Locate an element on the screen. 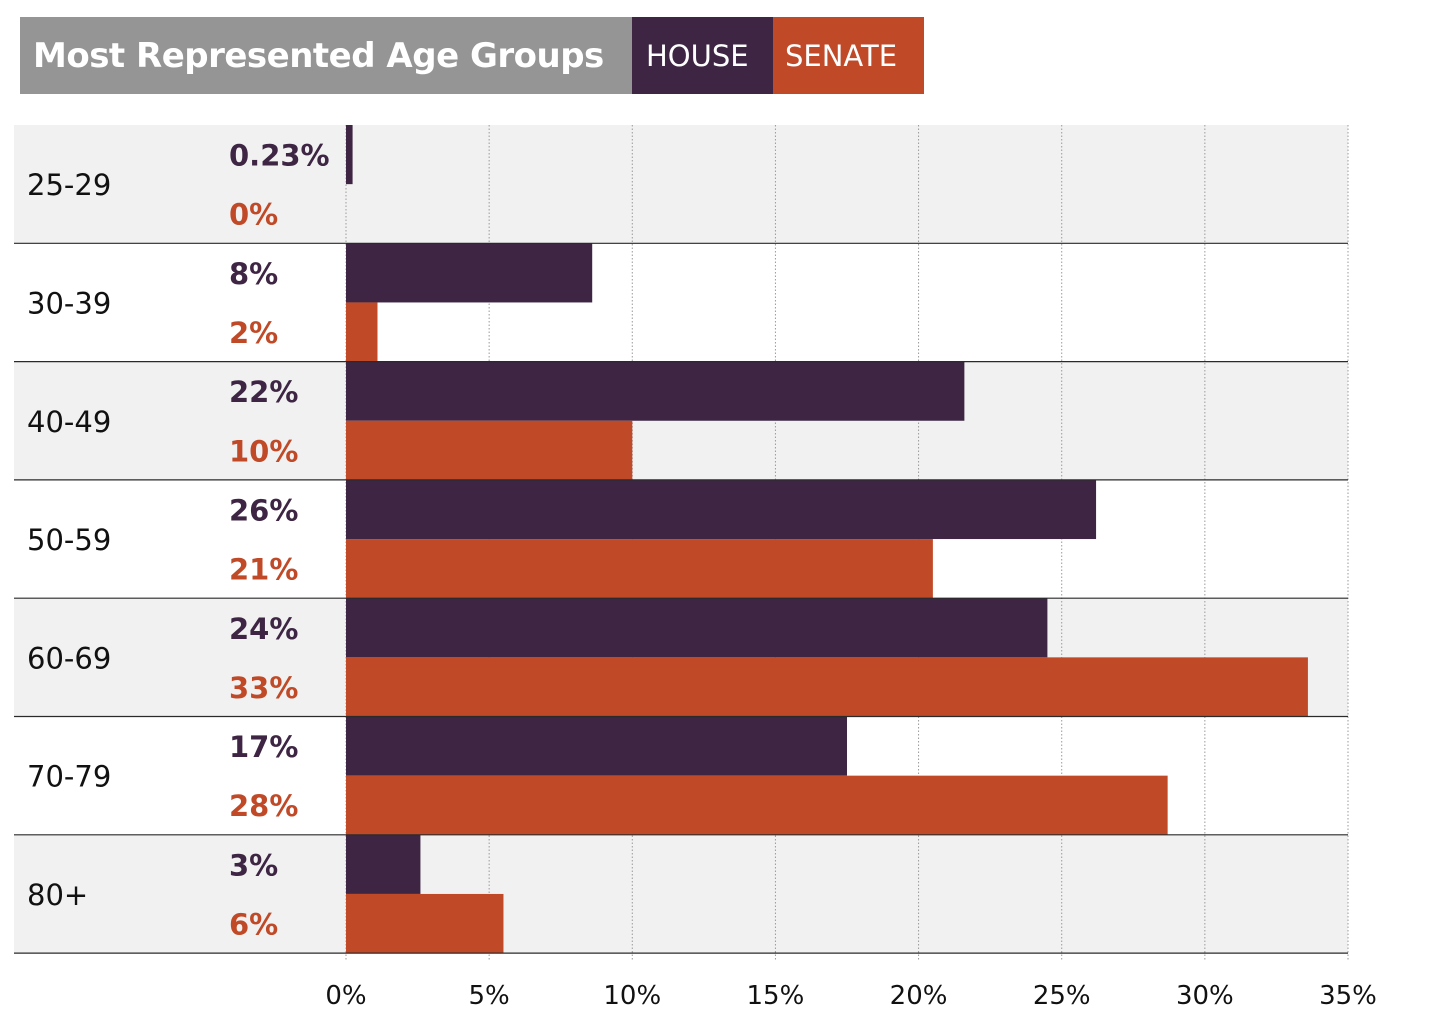 This screenshot has height=1030, width=1450. value-label-house: 24% is located at coordinates (263, 629).